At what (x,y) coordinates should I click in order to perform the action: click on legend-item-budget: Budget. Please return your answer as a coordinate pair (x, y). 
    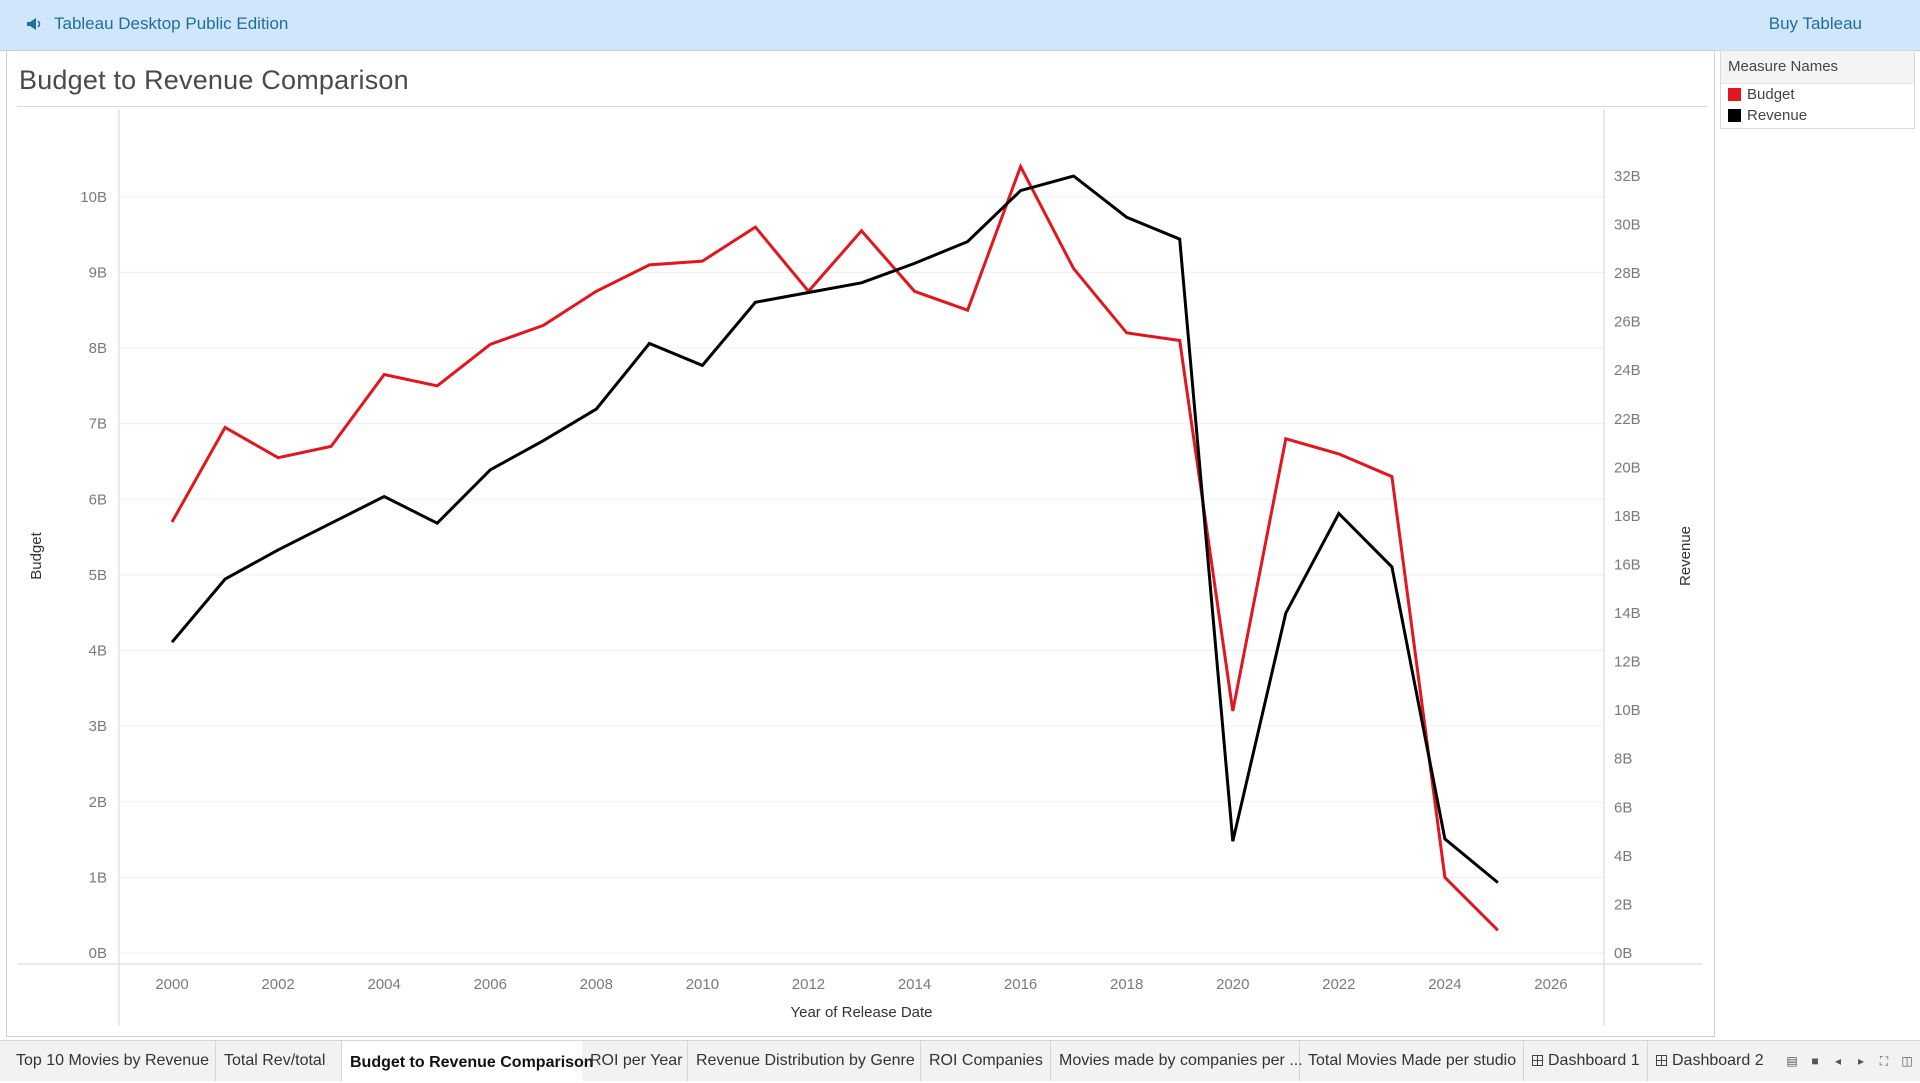
    Looking at the image, I should click on (1817, 94).